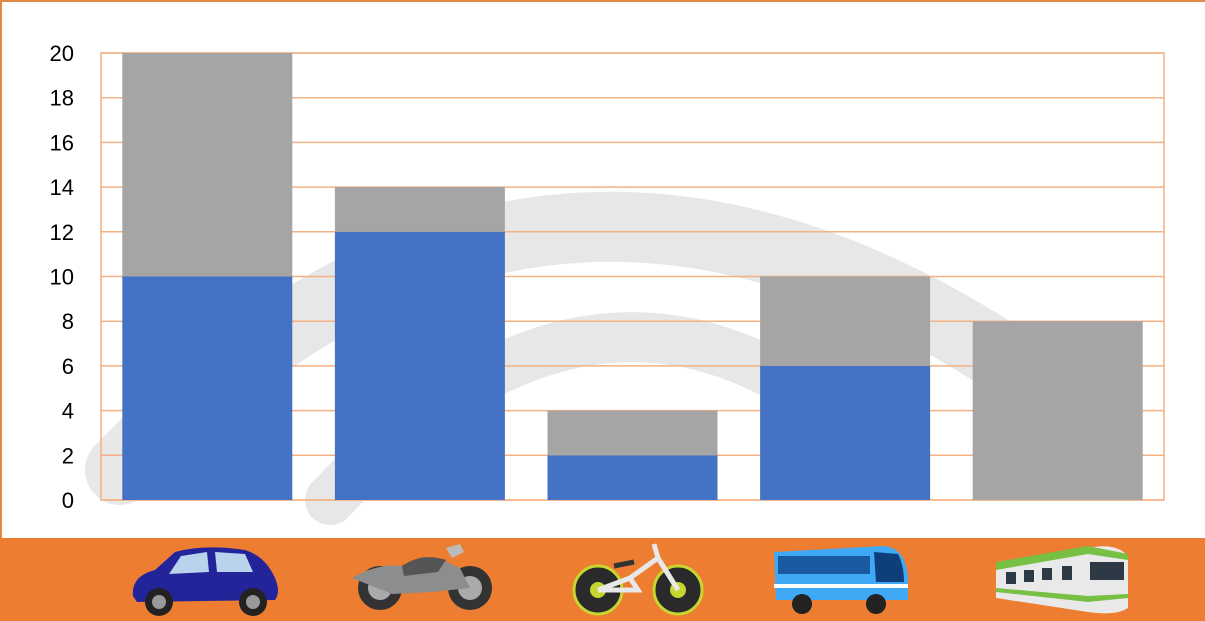 The height and width of the screenshot is (621, 1205). Describe the element at coordinates (62, 232) in the screenshot. I see `y-tick-label: 12` at that location.